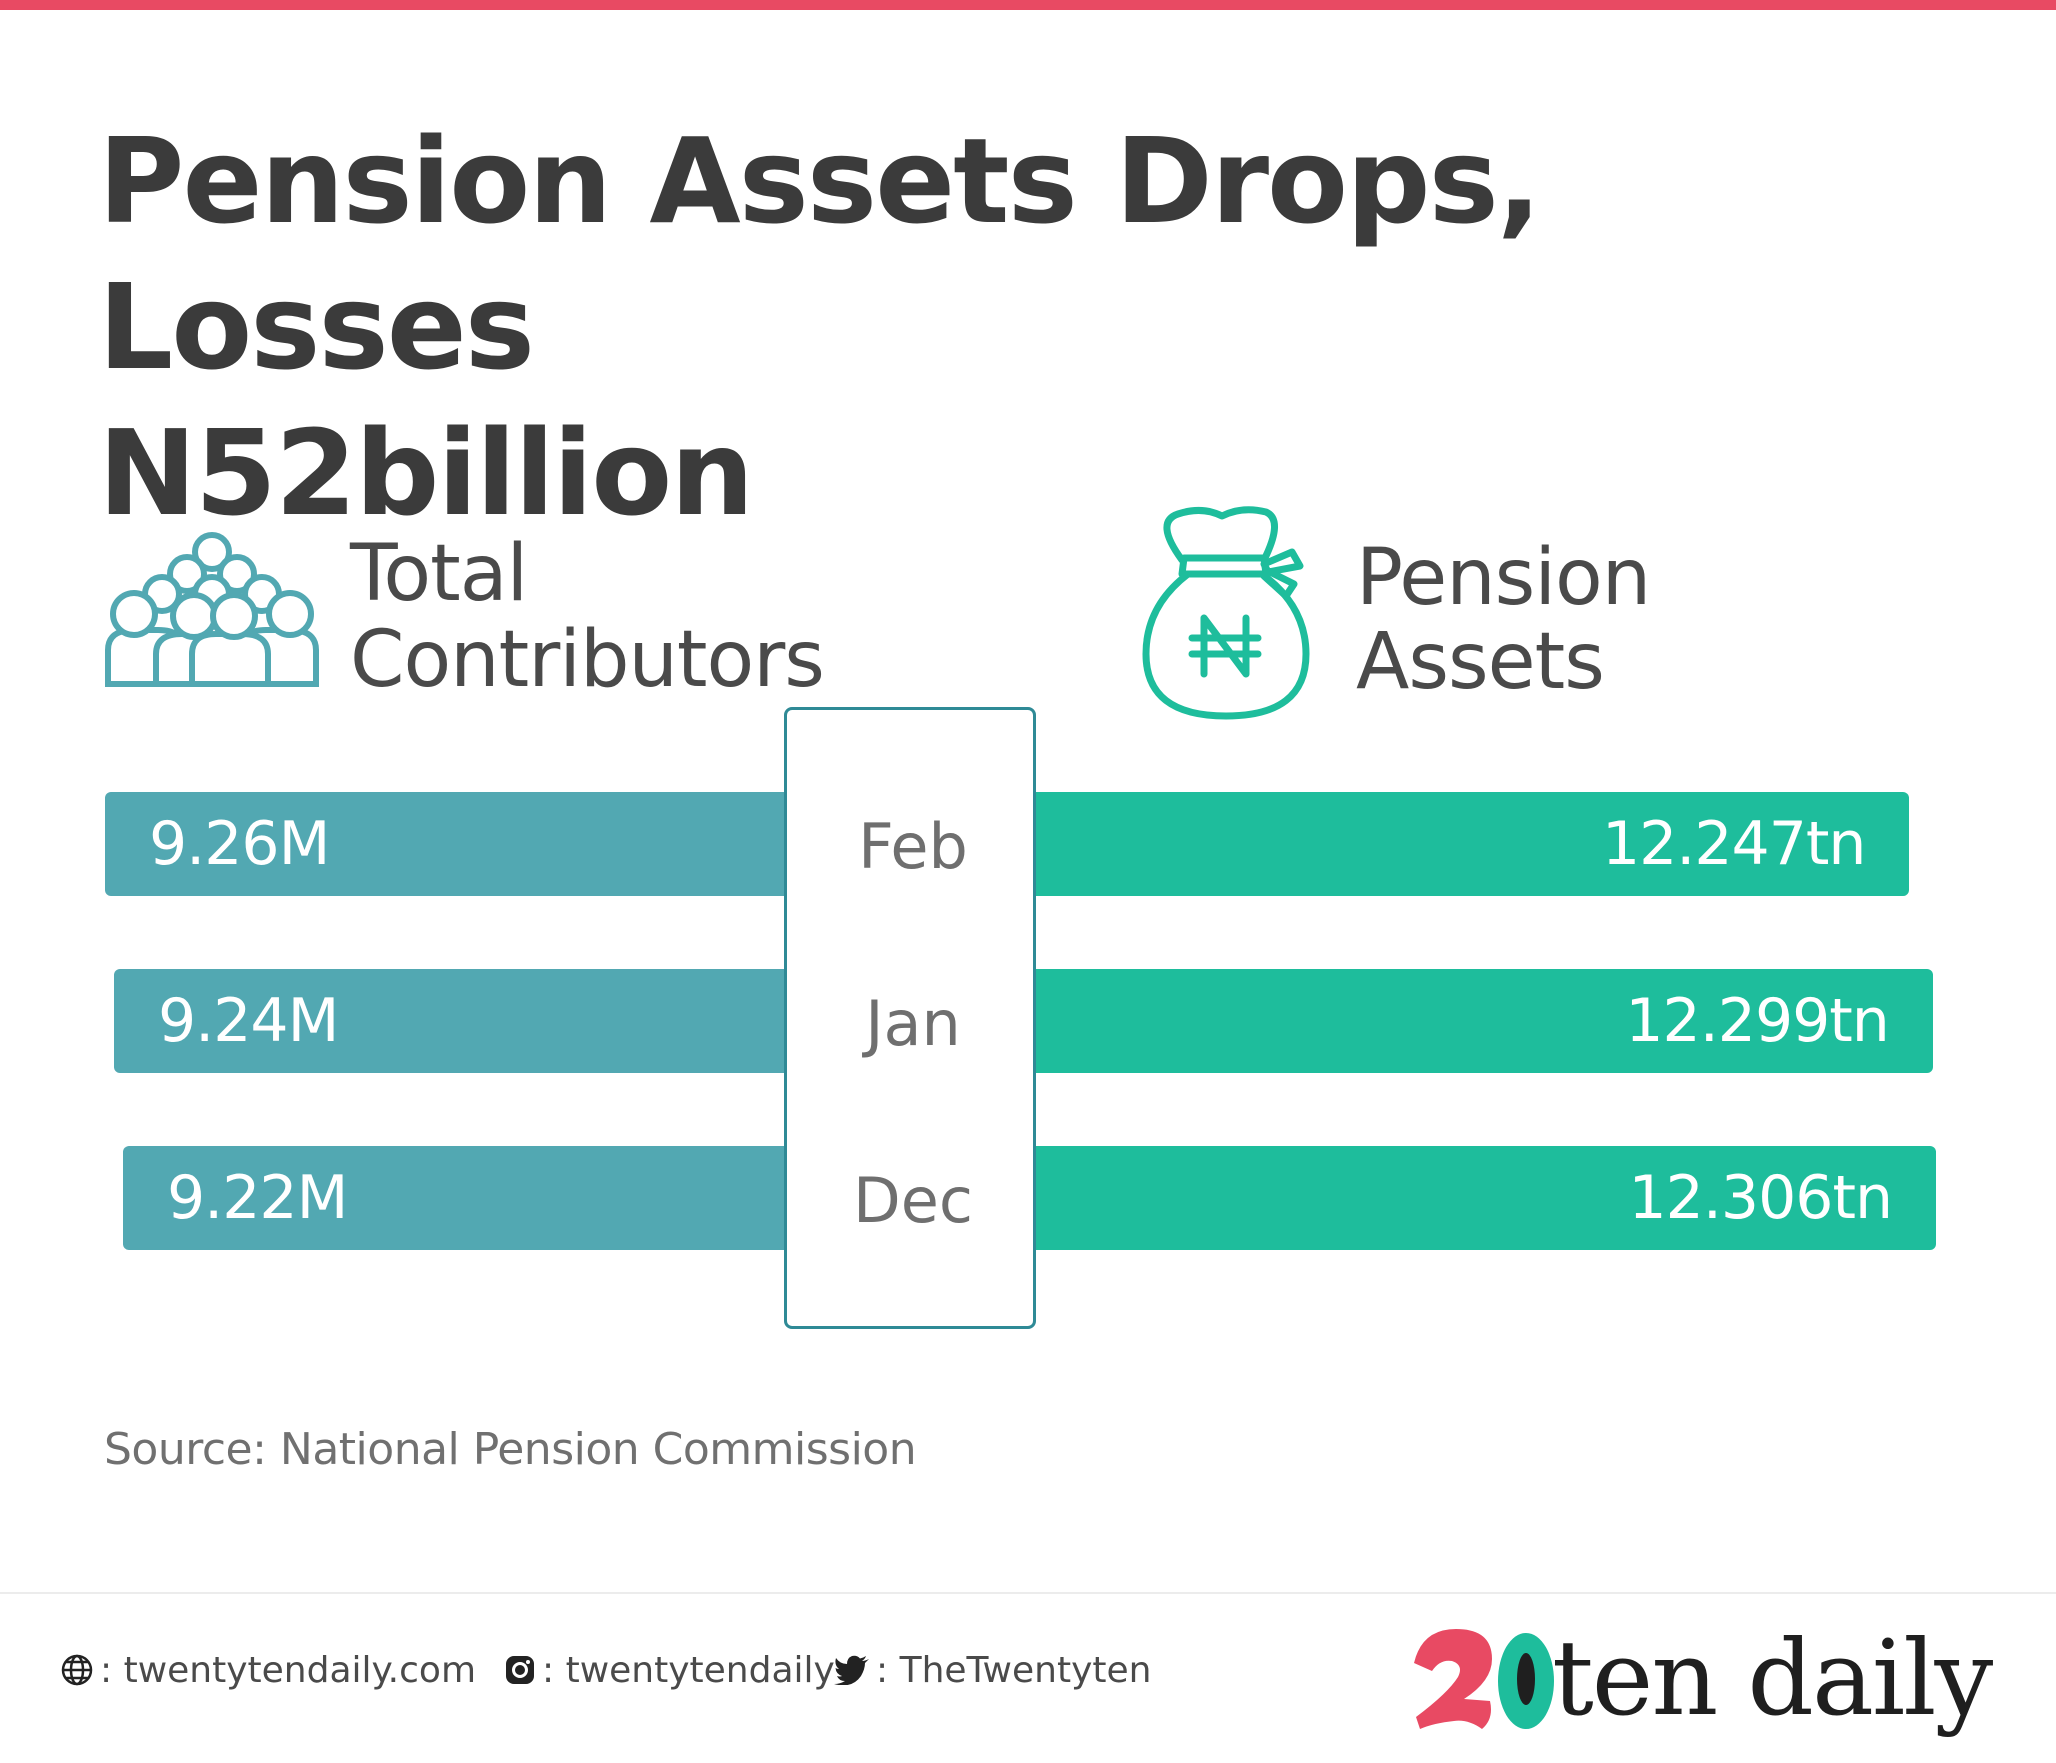 This screenshot has height=1763, width=2056. What do you see at coordinates (77, 1670) in the screenshot?
I see `globe-icon` at bounding box center [77, 1670].